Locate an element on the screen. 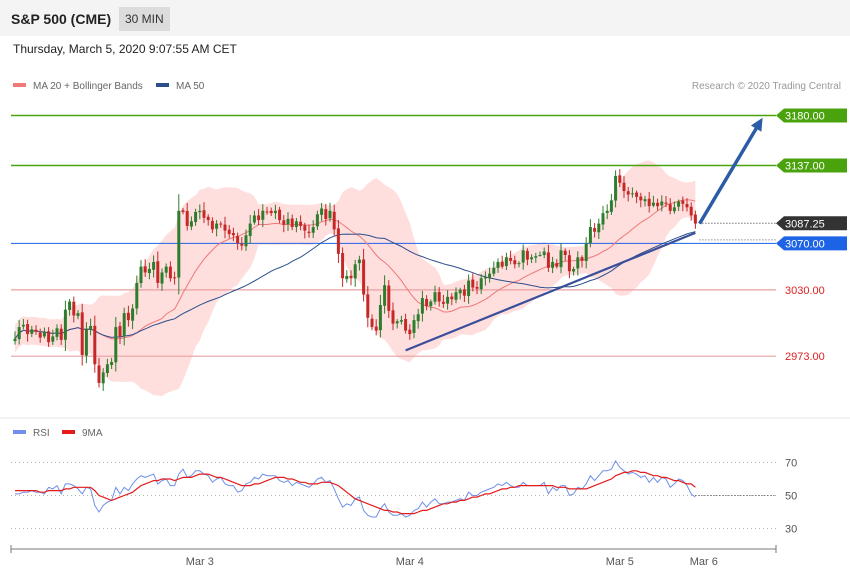  timestamp: Thursday, March 5, 2020 9:07:55 AM CET is located at coordinates (125, 49).